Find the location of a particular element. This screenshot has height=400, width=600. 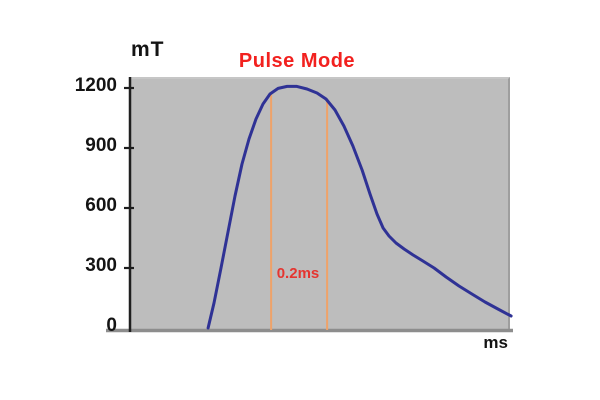

y-tick-label: 900 is located at coordinates (101, 145).